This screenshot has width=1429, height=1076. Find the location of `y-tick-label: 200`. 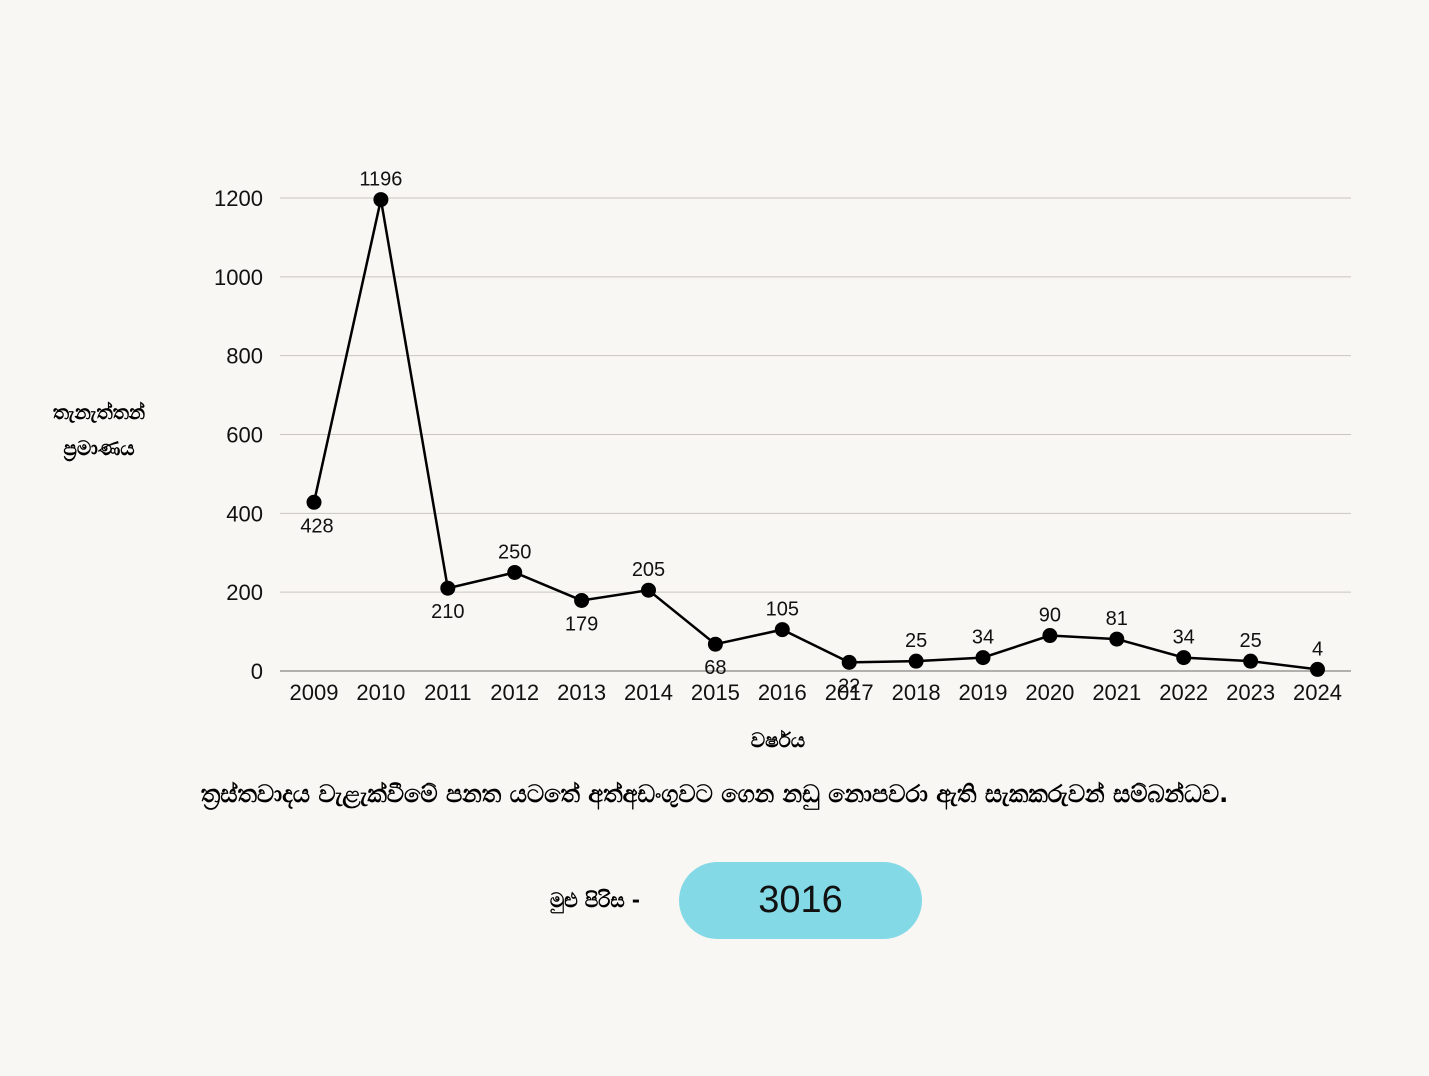

y-tick-label: 200 is located at coordinates (244, 592).